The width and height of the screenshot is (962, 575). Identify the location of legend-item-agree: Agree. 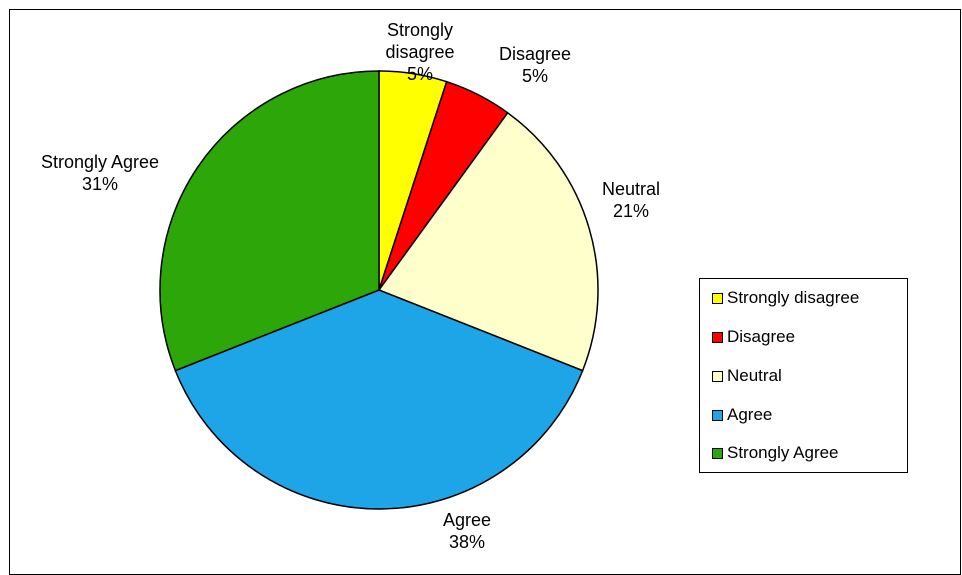
(742, 415).